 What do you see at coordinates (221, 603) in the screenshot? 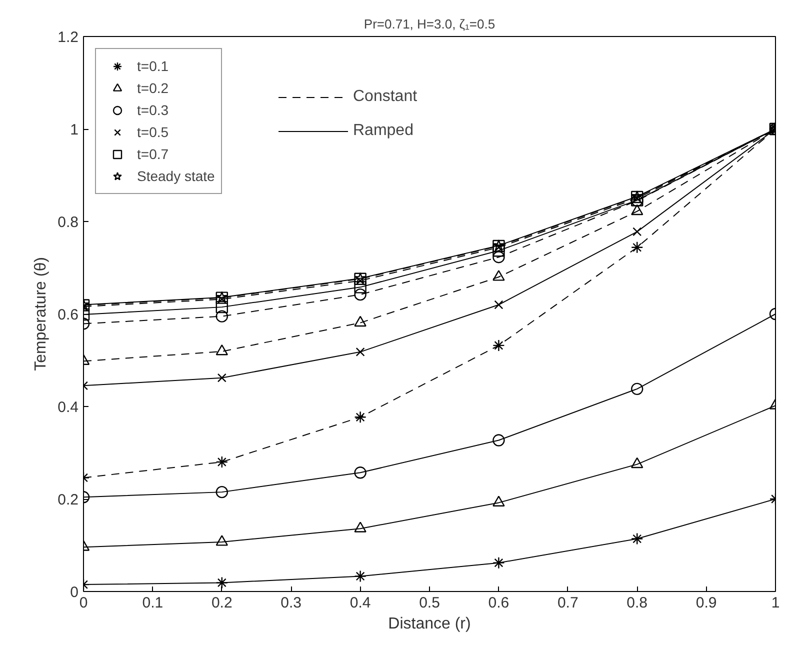
I see `x-tick-label: 0.2` at bounding box center [221, 603].